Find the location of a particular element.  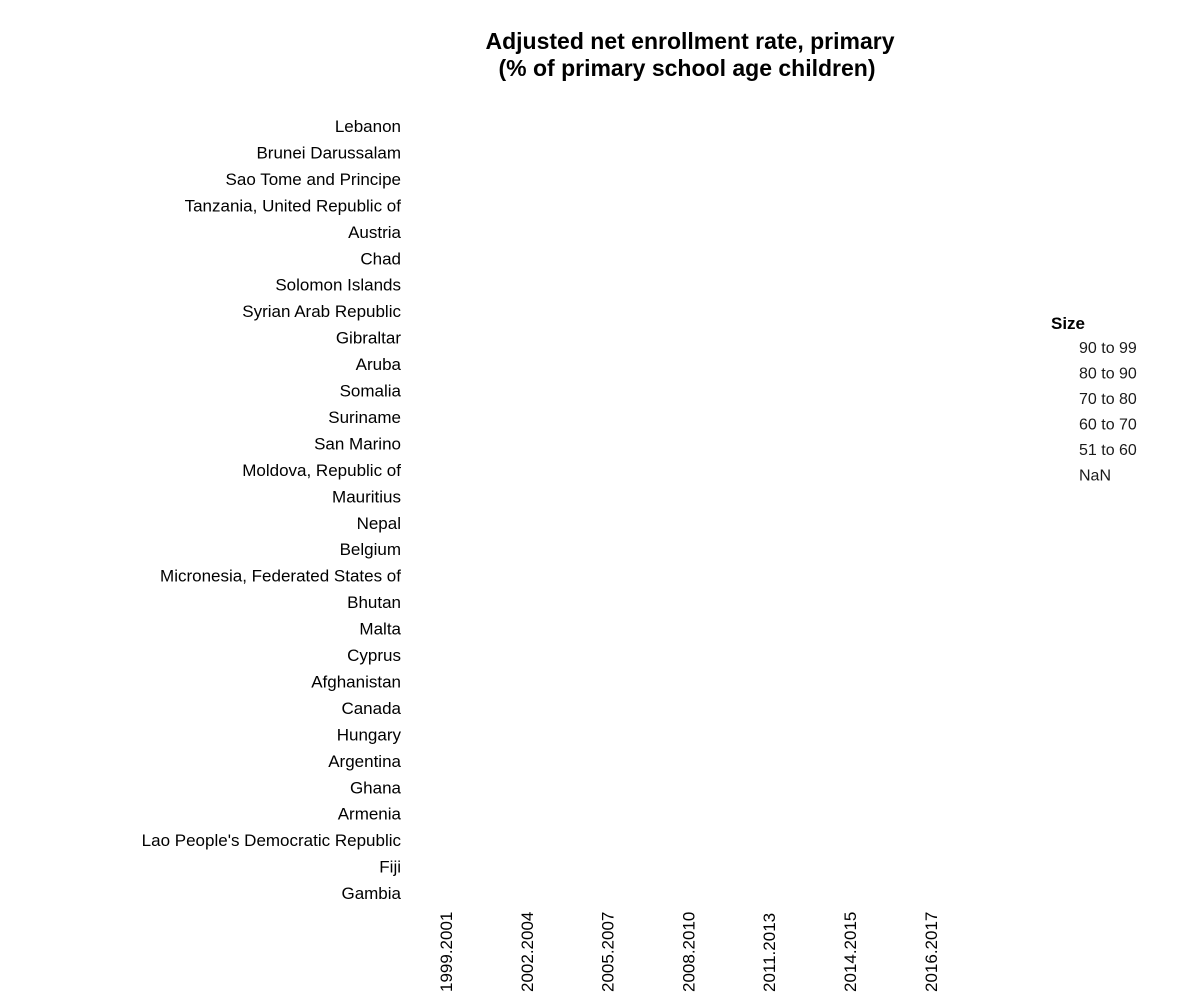

y-tick-label: Gambia is located at coordinates (371, 893).